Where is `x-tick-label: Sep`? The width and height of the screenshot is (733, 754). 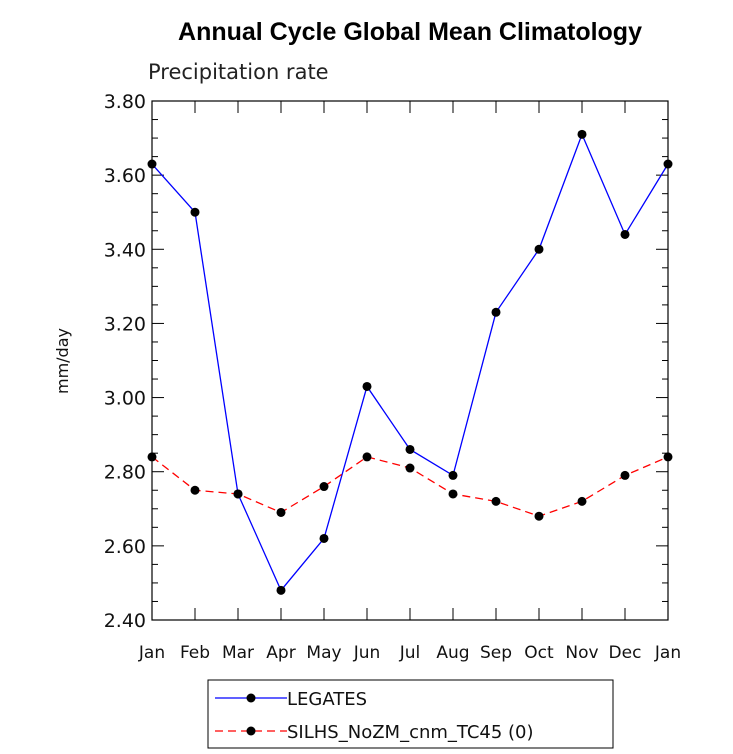
x-tick-label: Sep is located at coordinates (496, 653).